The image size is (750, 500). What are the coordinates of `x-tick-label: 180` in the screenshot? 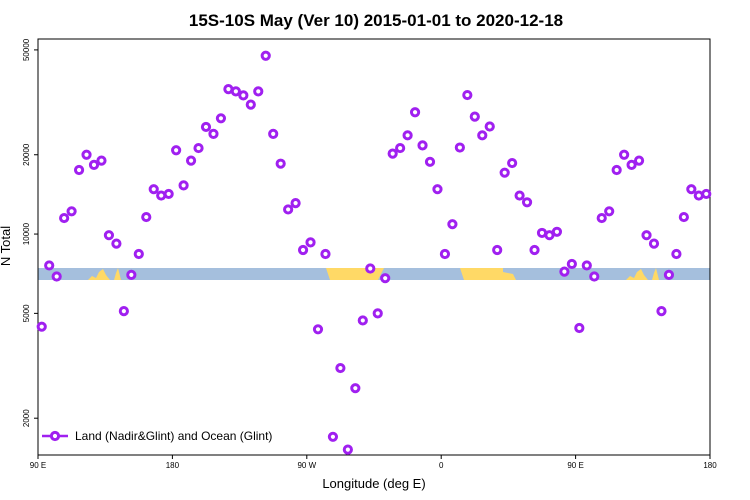 It's located at (710, 465).